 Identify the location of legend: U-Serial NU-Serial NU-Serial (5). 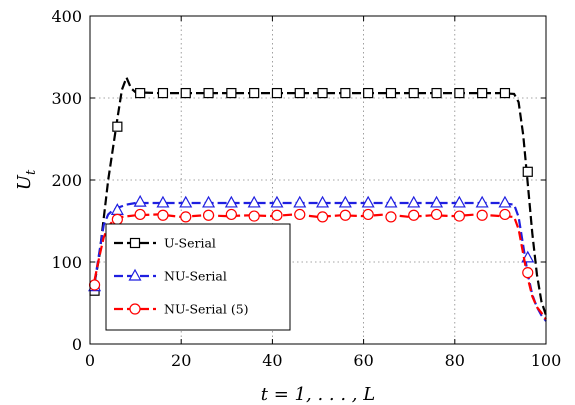
(198, 277).